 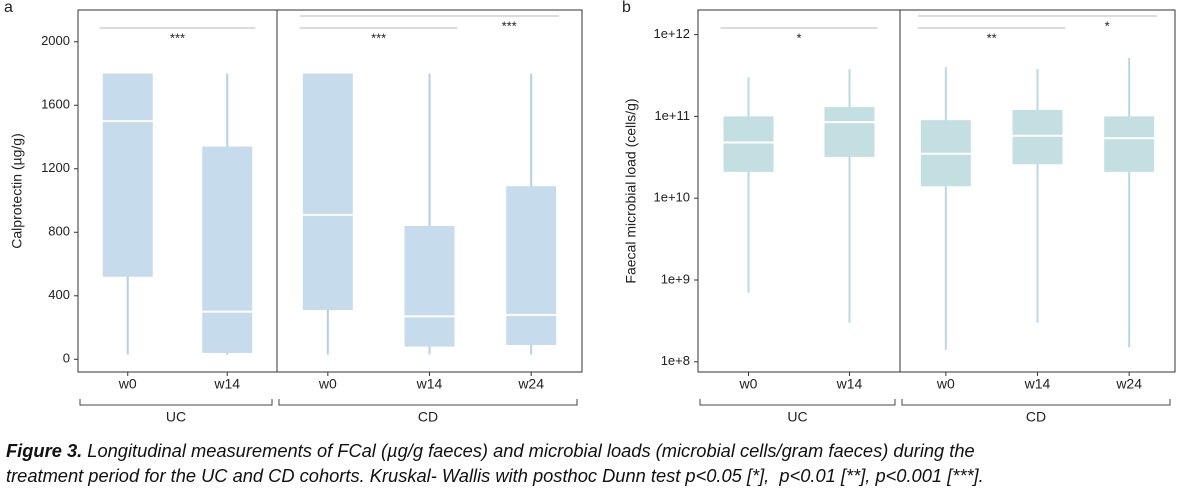 What do you see at coordinates (55, 167) in the screenshot?
I see `y-tick-label: 1200` at bounding box center [55, 167].